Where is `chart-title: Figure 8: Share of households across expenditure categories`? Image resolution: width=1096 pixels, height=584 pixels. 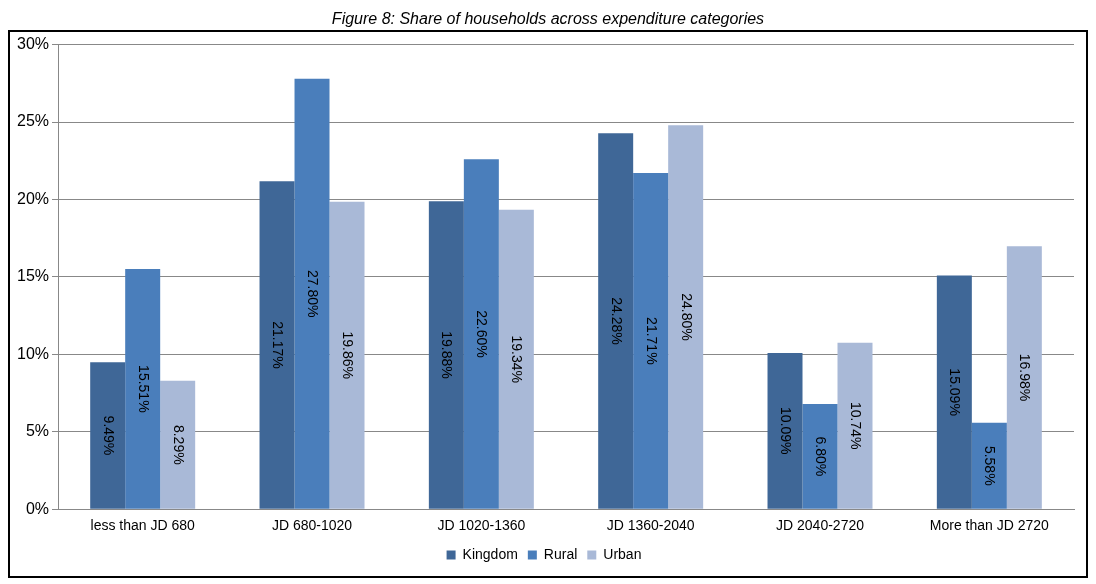 chart-title: Figure 8: Share of households across expenditure categories is located at coordinates (548, 19).